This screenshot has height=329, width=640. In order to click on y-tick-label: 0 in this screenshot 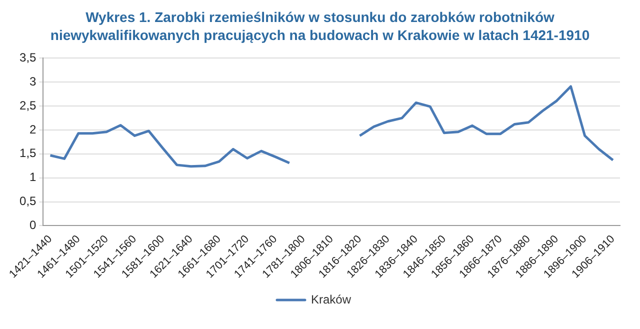, I will do `click(33, 225)`.